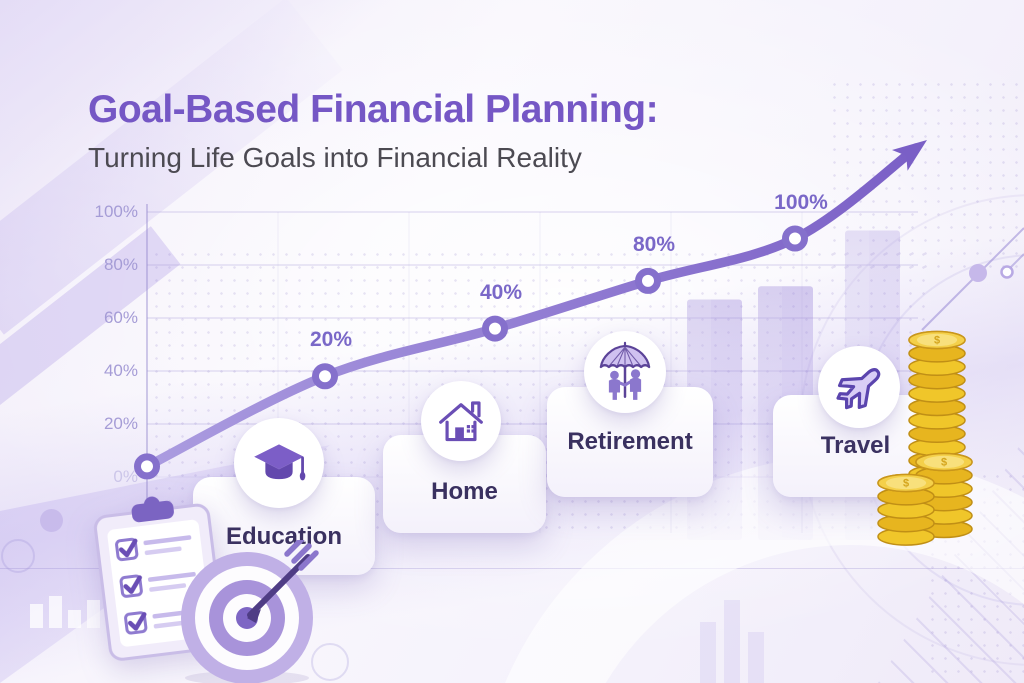 The image size is (1024, 683). Describe the element at coordinates (501, 292) in the screenshot. I see `data-point-label: 40%` at that location.